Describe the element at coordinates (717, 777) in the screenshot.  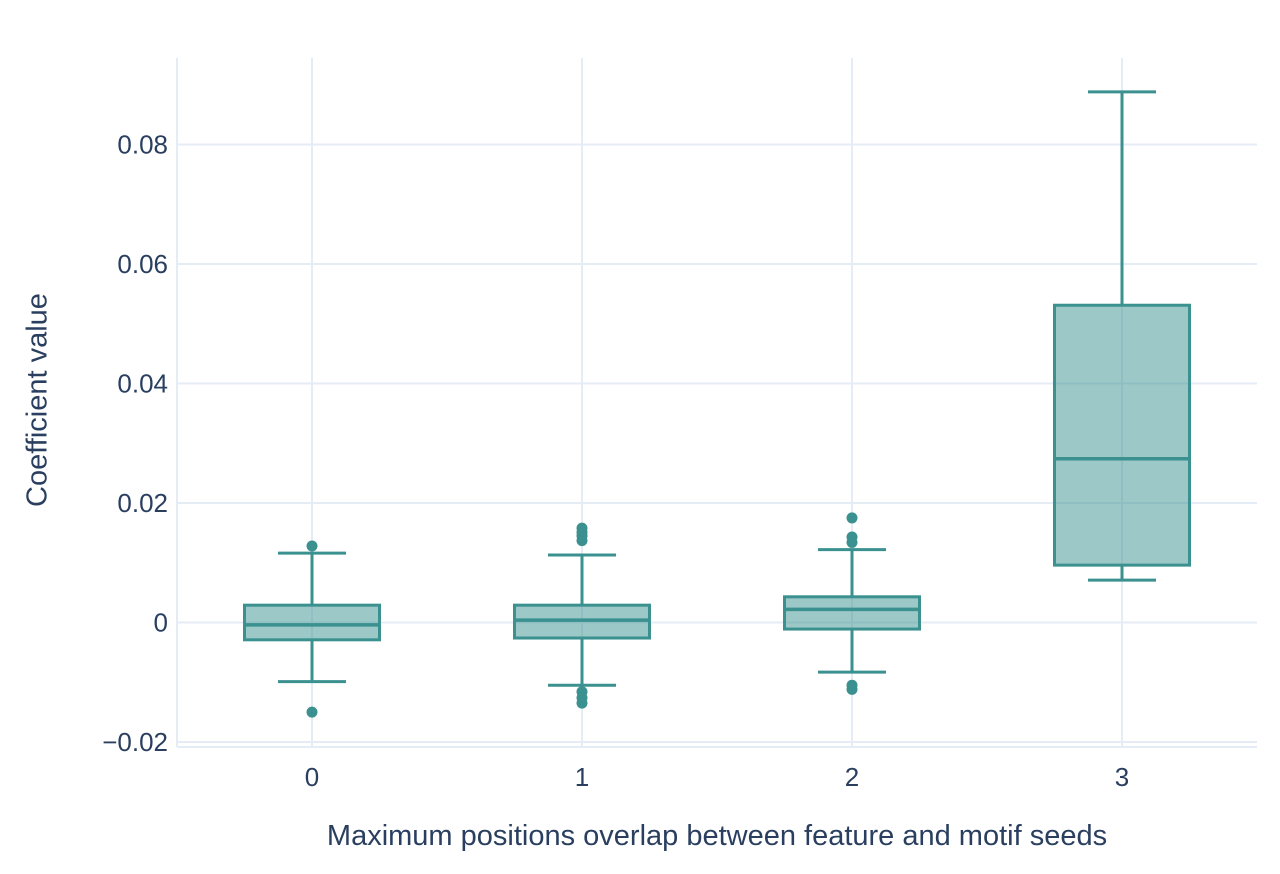
I see `x-tick-labels: 0 1 2 3` at that location.